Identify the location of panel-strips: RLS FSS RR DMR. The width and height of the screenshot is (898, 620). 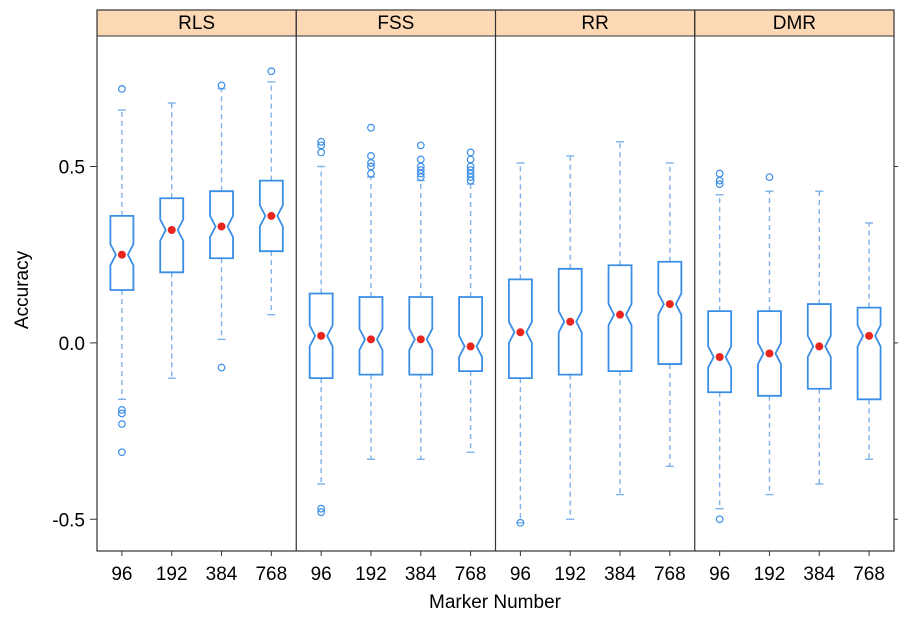
(495, 23).